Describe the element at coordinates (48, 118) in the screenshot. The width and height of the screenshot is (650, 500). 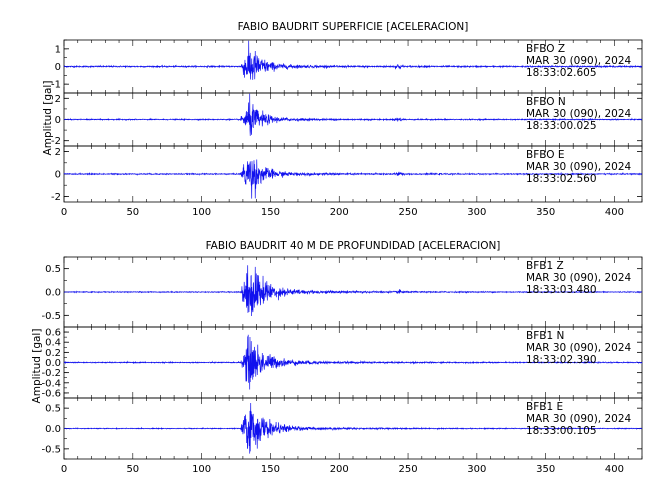
I see `surface-panel-ylabel: Amplitud [gal]` at that location.